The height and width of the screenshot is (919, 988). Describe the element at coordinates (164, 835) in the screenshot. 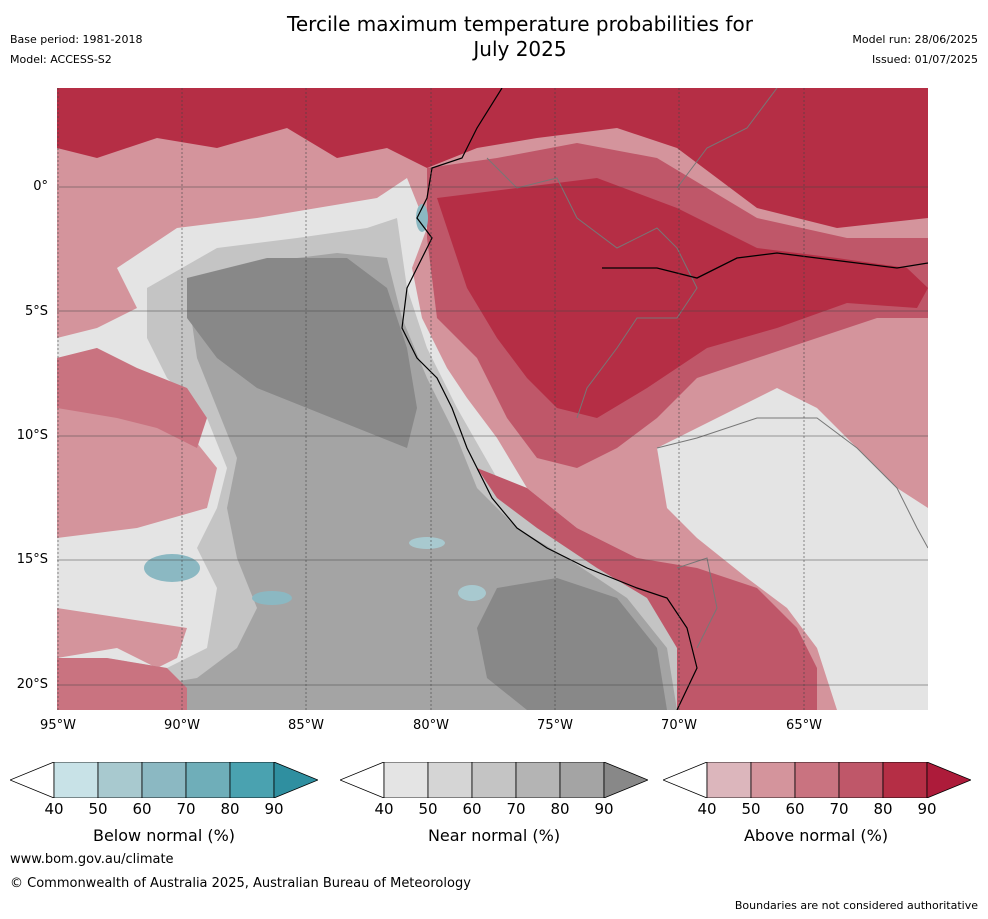

I see `colorbar-below-label: Below normal (%)` at that location.